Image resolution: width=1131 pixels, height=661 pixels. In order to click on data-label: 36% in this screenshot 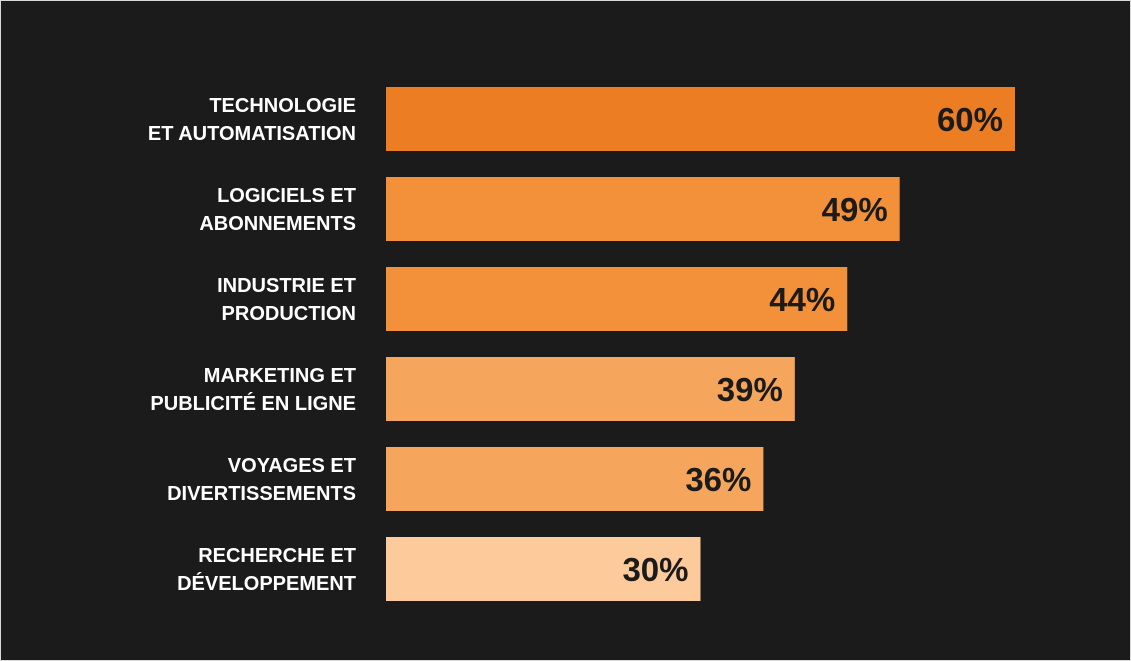, I will do `click(718, 479)`.